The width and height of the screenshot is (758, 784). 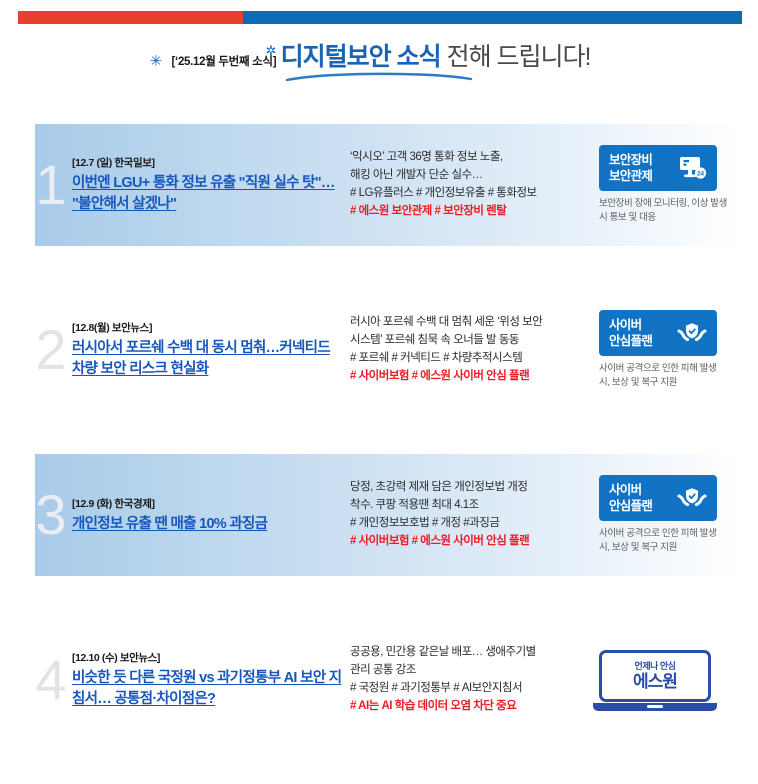 I want to click on news-summary-line: 시스템’ 포르쉐 침묵 속 오너들 발 동동, so click(x=435, y=340).